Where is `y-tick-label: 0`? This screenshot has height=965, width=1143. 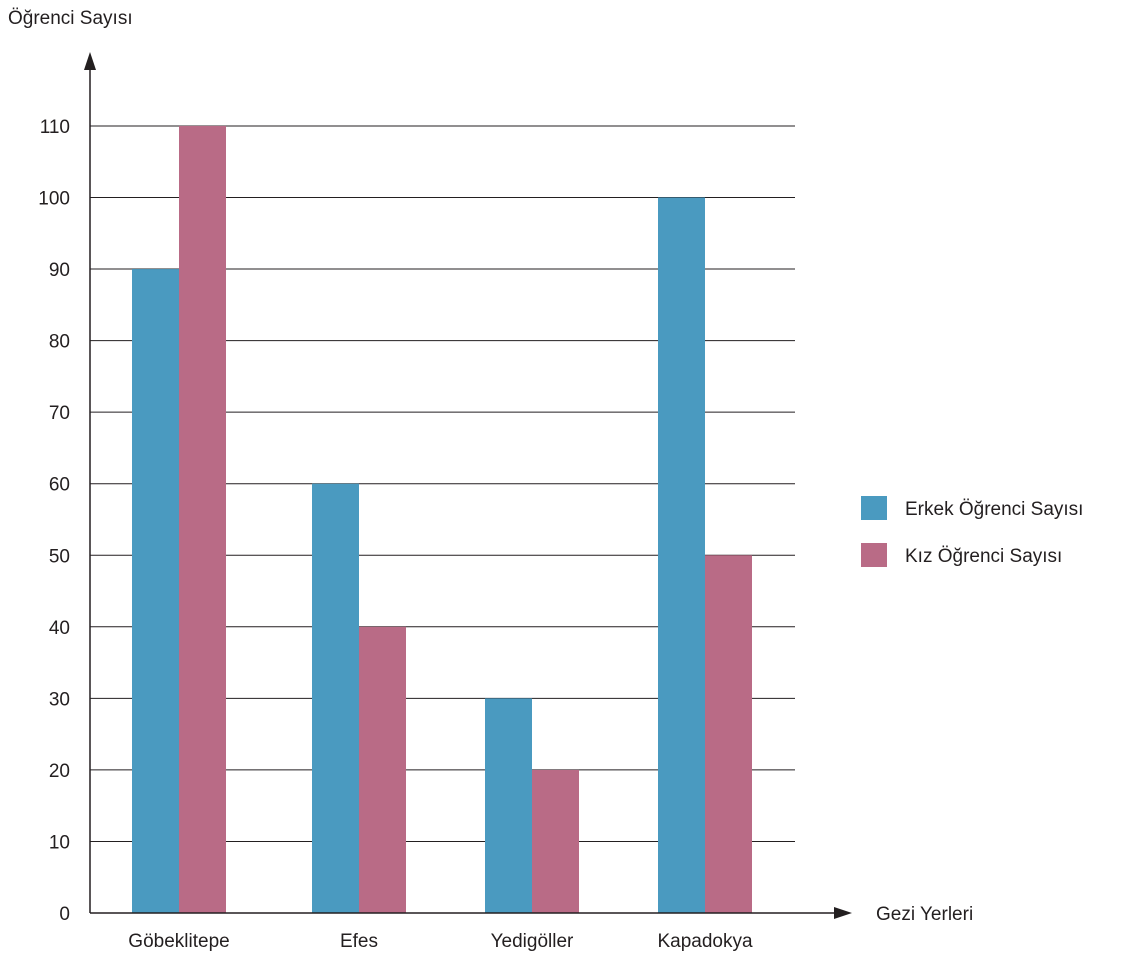 y-tick-label: 0 is located at coordinates (64, 914).